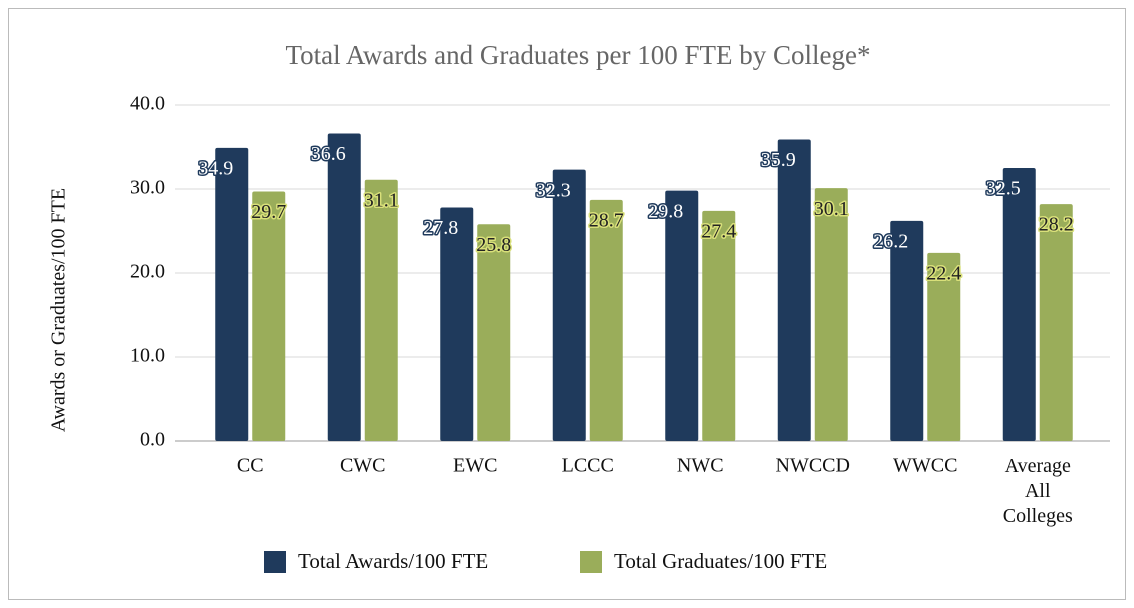  What do you see at coordinates (328, 154) in the screenshot?
I see `data-label: 36.6` at bounding box center [328, 154].